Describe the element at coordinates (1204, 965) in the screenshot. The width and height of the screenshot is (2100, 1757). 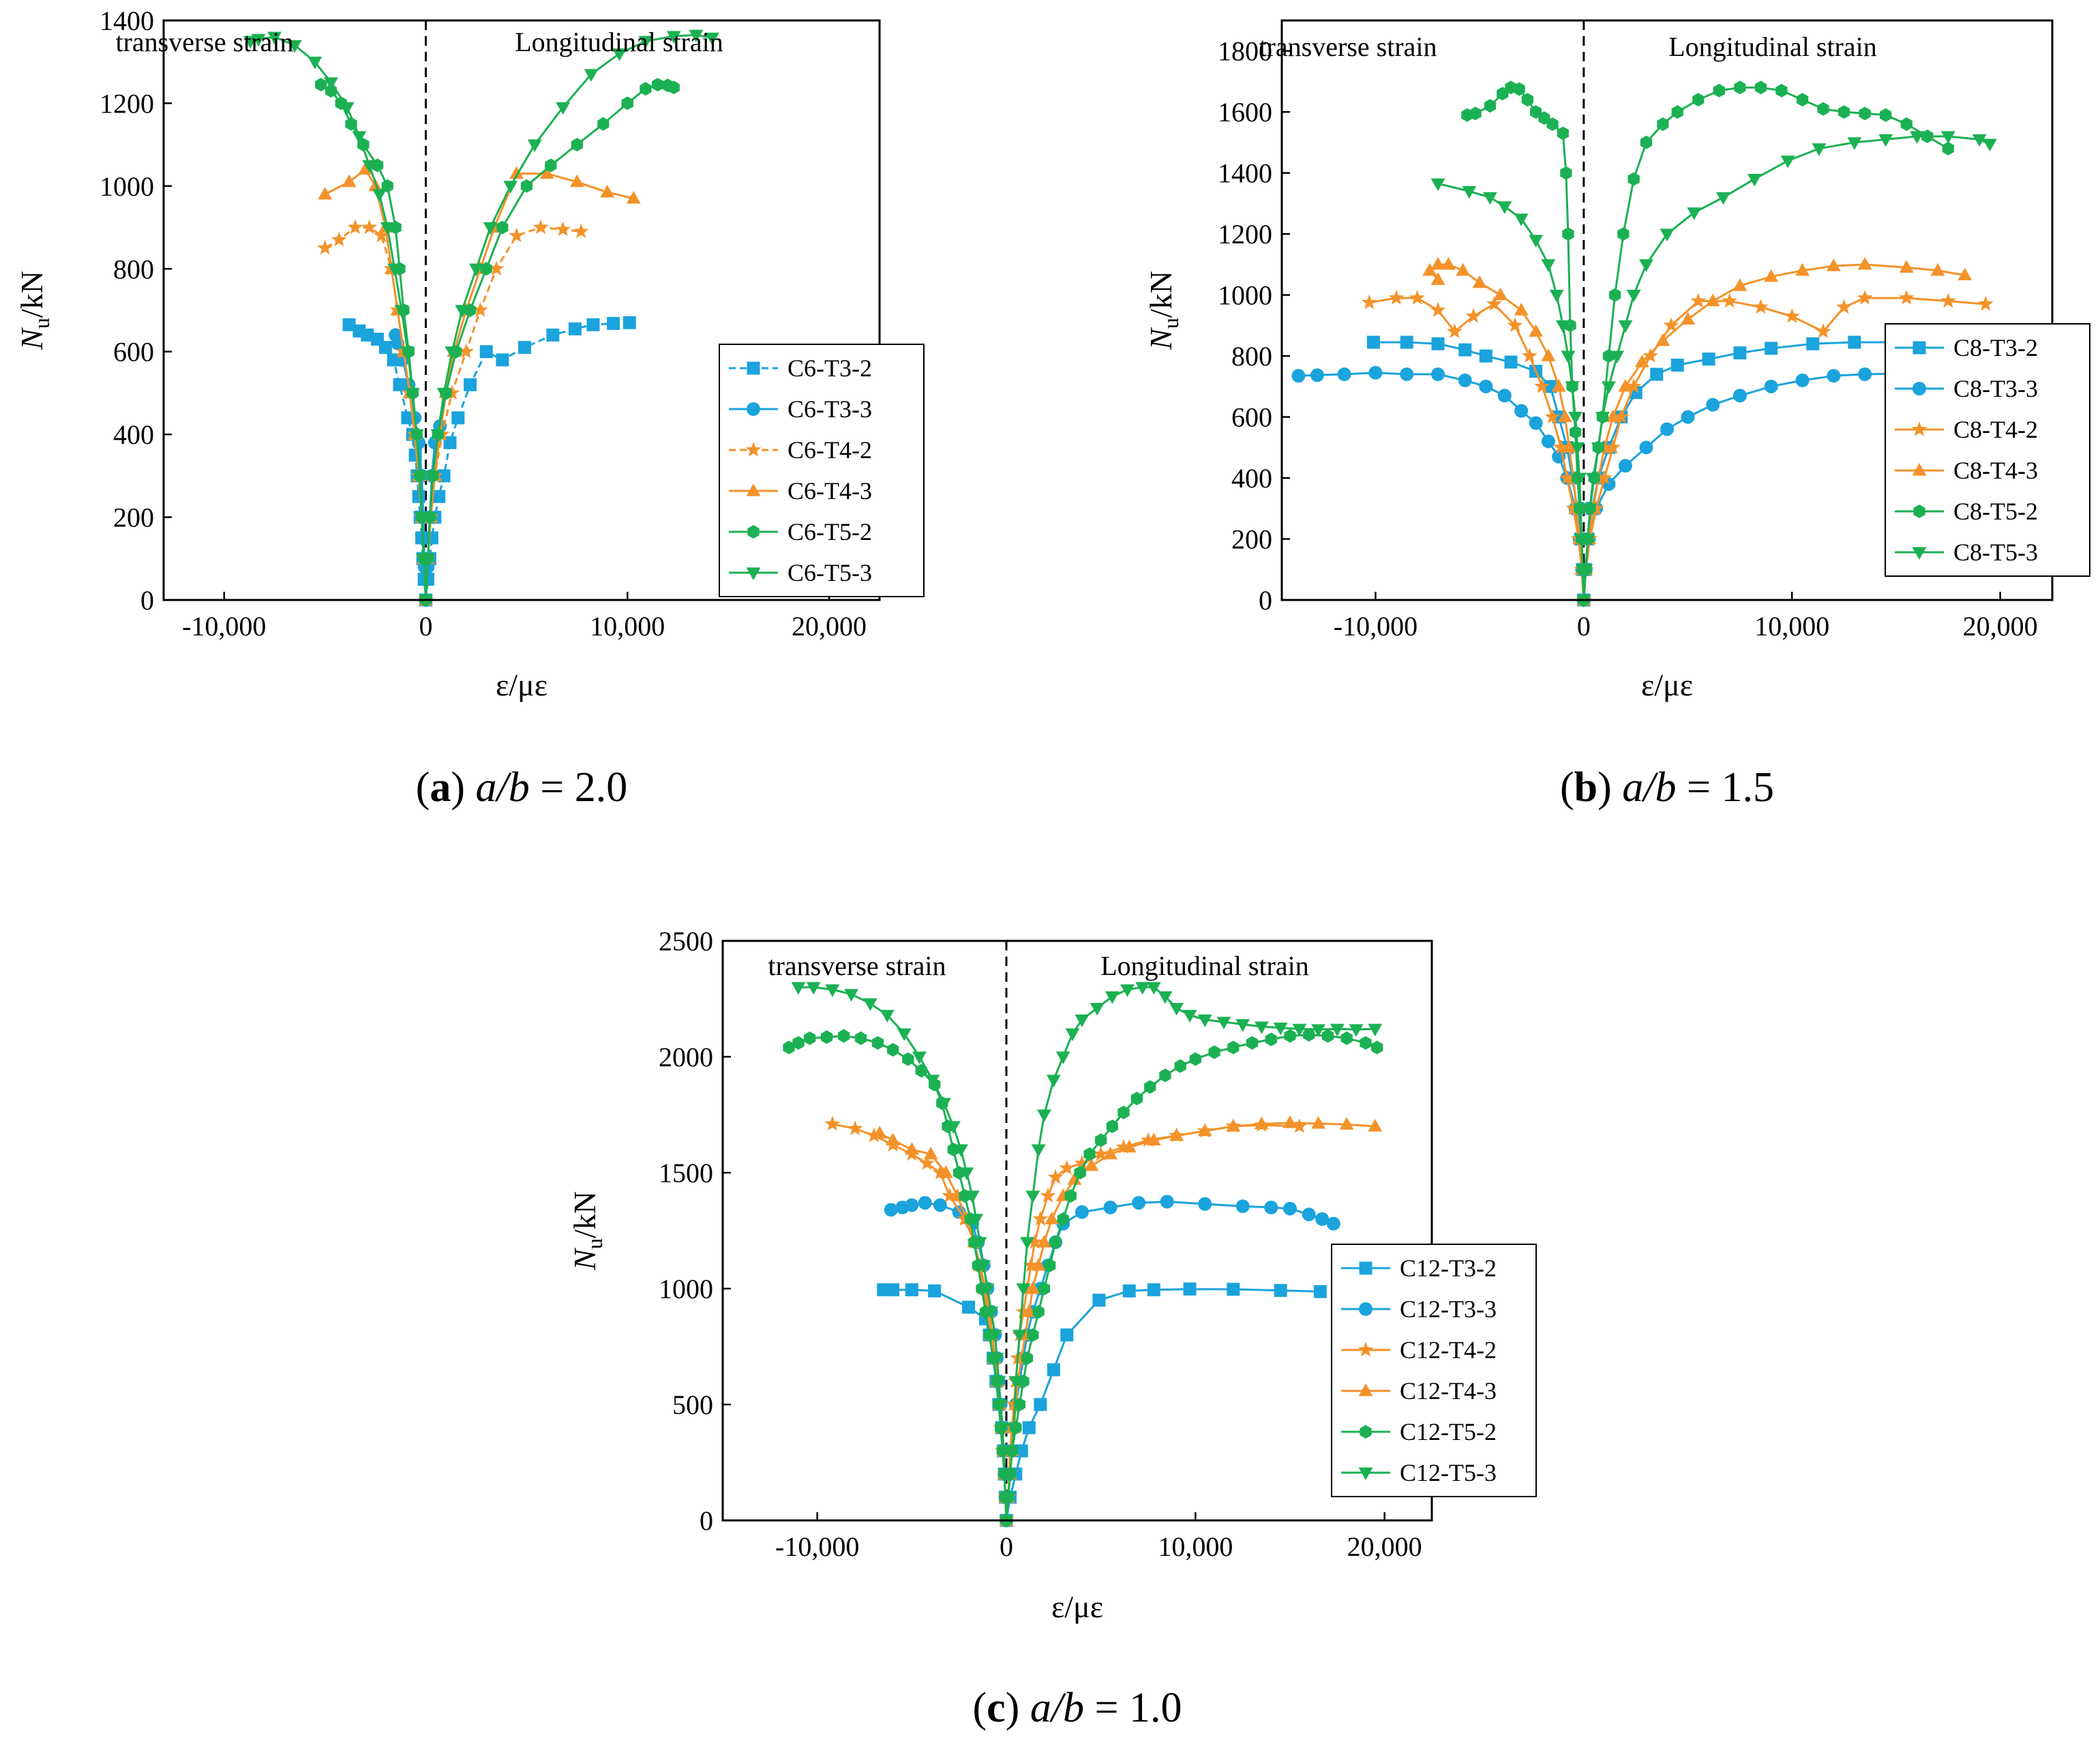
I see `annotation-longitudinal: Longitudinal strain` at that location.